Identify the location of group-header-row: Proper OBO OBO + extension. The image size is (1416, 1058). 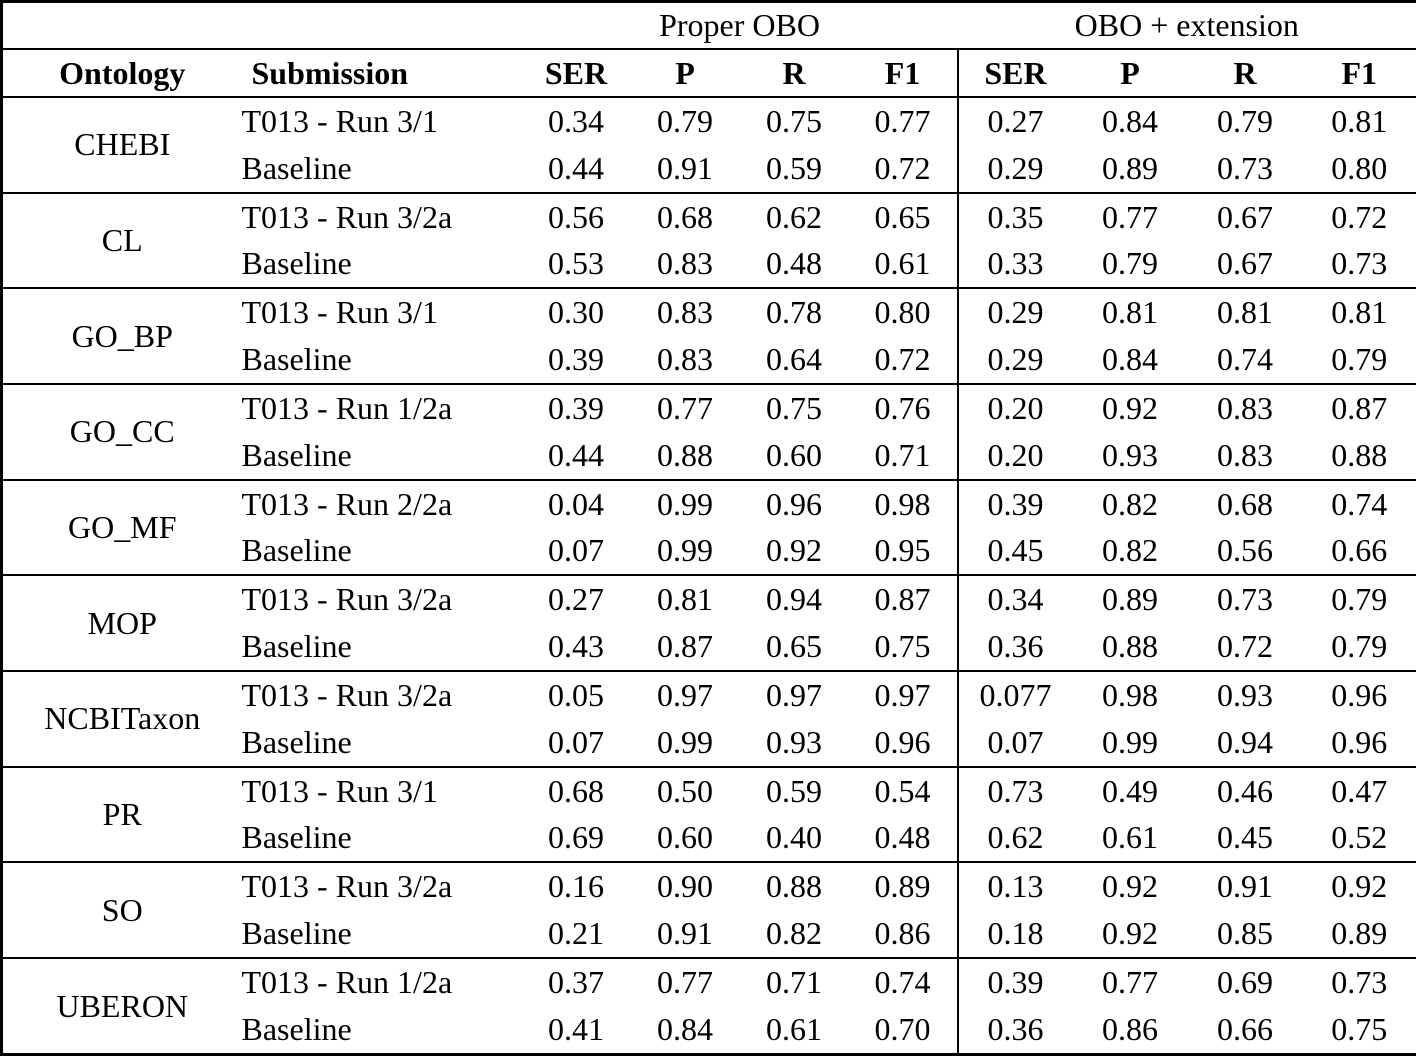
(708, 25).